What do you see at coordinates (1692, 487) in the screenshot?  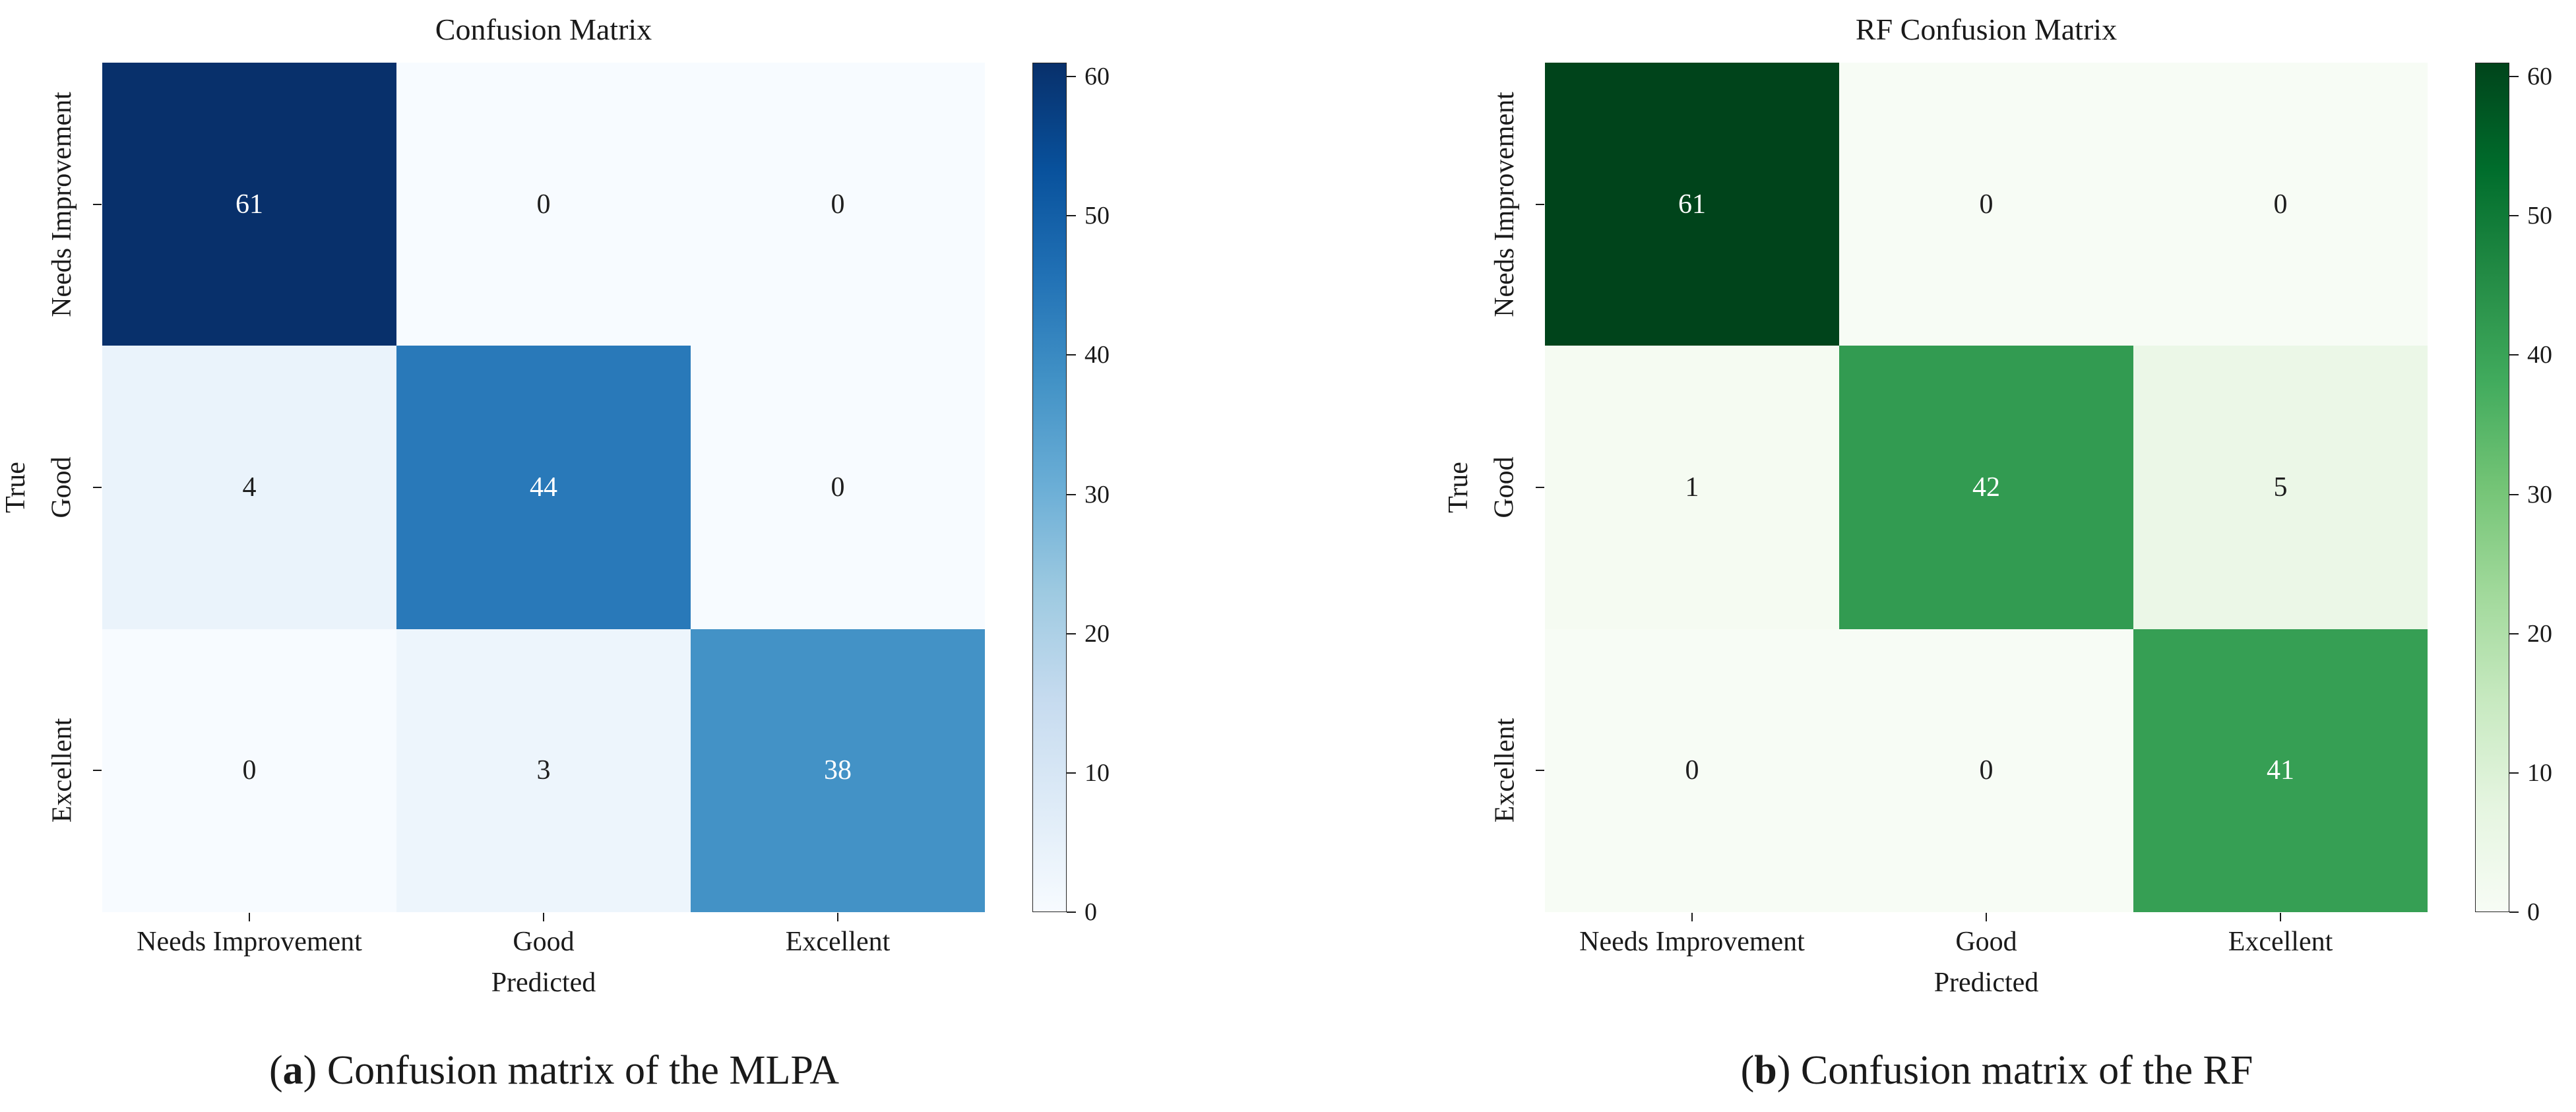 I see `heatmap-cell: 1` at bounding box center [1692, 487].